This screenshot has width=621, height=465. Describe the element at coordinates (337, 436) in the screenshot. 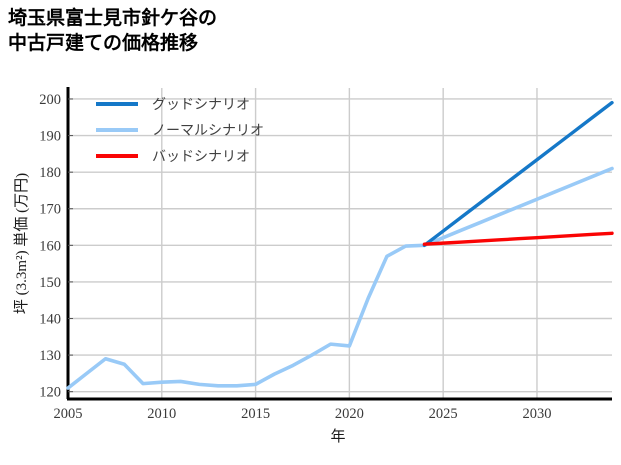

I see `x-axis-title: 年` at that location.